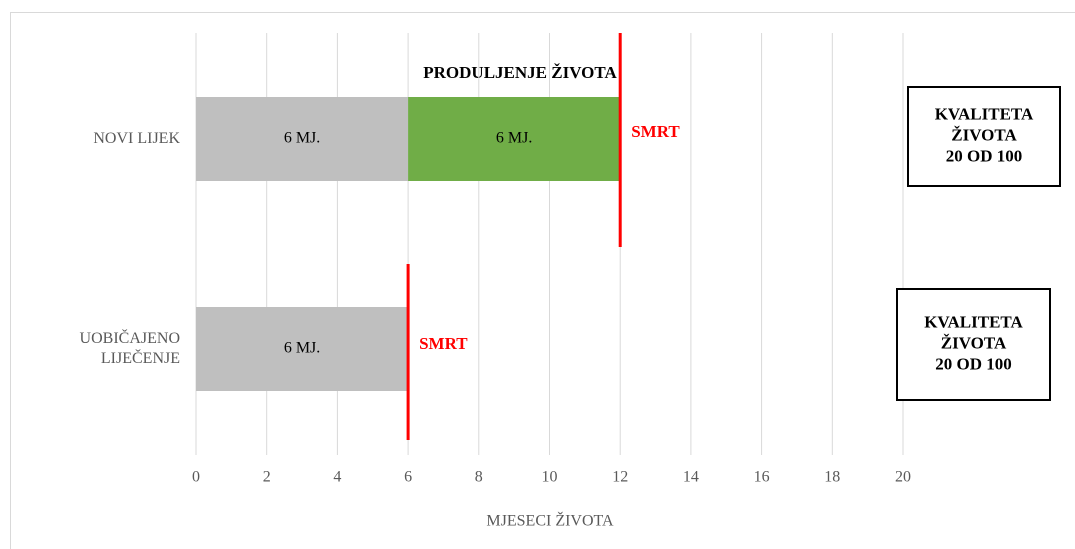 The image size is (1075, 549). Describe the element at coordinates (620, 477) in the screenshot. I see `x-tick-label: 12` at that location.